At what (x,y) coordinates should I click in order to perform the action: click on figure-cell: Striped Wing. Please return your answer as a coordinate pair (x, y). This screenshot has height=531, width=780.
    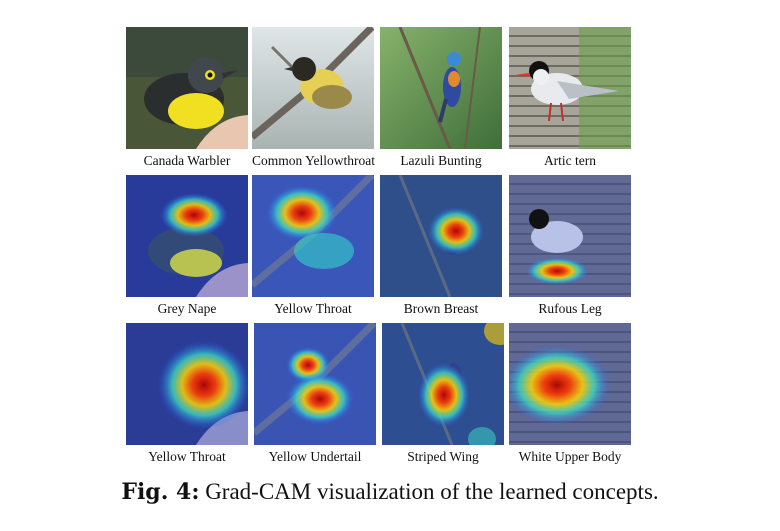
    Looking at the image, I should click on (443, 394).